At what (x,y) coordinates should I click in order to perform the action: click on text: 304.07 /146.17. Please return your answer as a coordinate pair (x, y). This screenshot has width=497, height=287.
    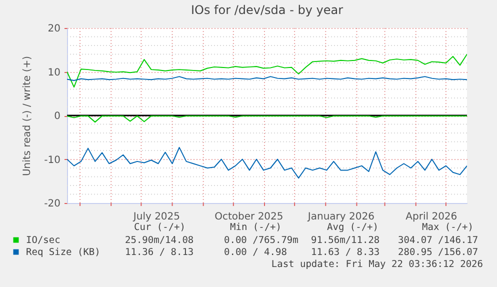
    Looking at the image, I should click on (438, 240).